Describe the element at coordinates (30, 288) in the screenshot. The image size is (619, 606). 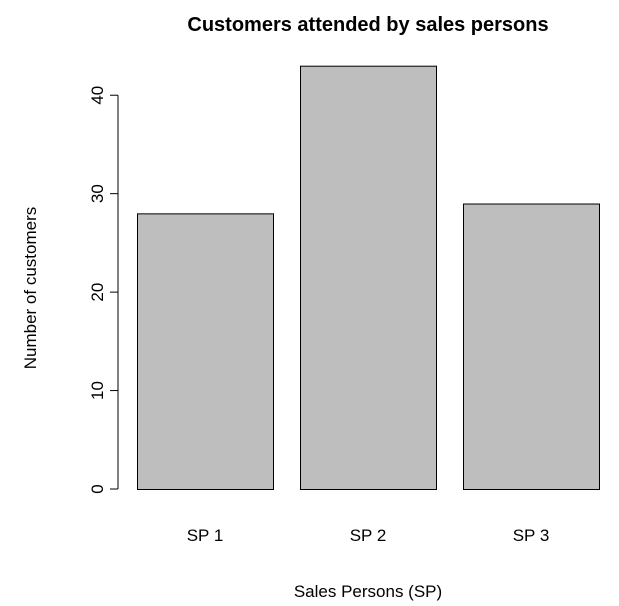
I see `y-axis-label: Number of customers` at that location.